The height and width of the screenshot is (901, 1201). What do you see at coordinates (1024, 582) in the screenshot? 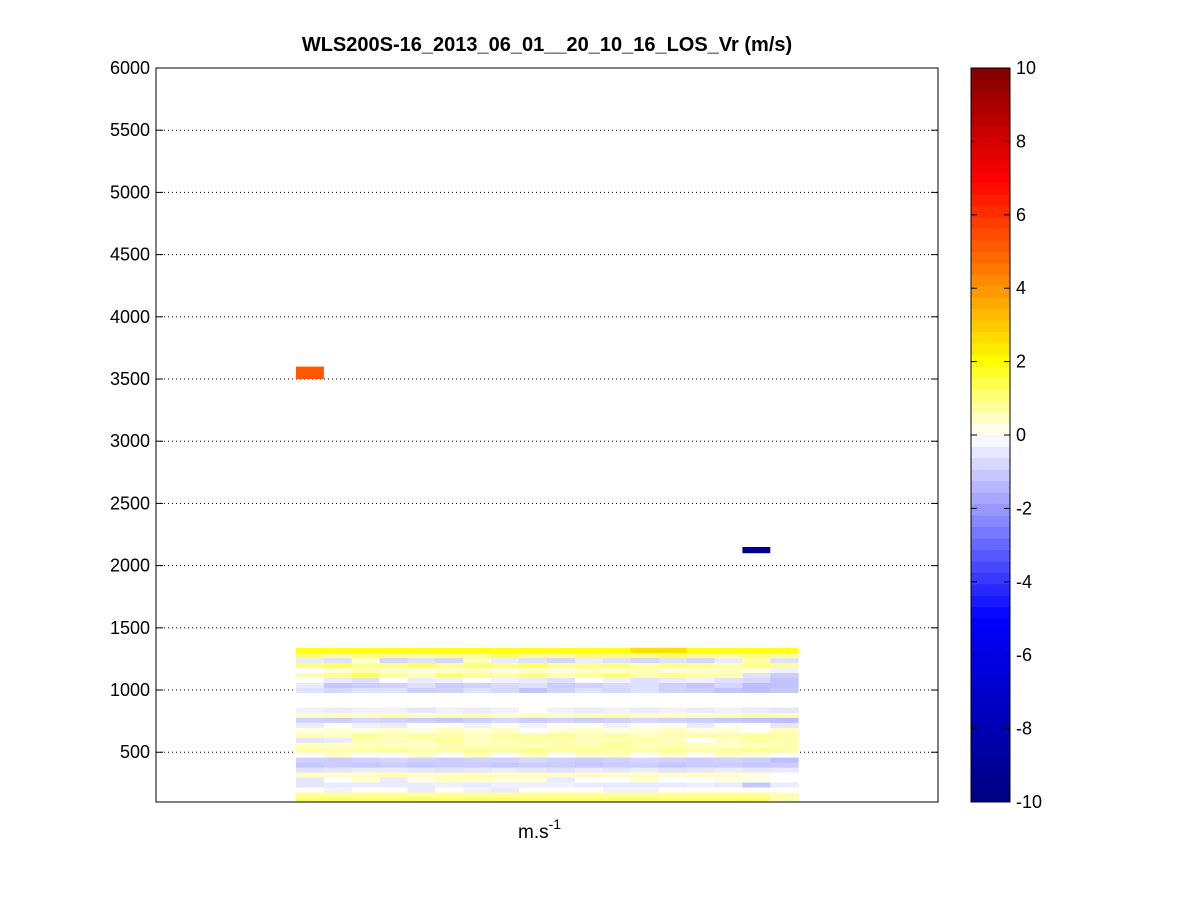
I see `colorbar-tick-label: -4` at bounding box center [1024, 582].